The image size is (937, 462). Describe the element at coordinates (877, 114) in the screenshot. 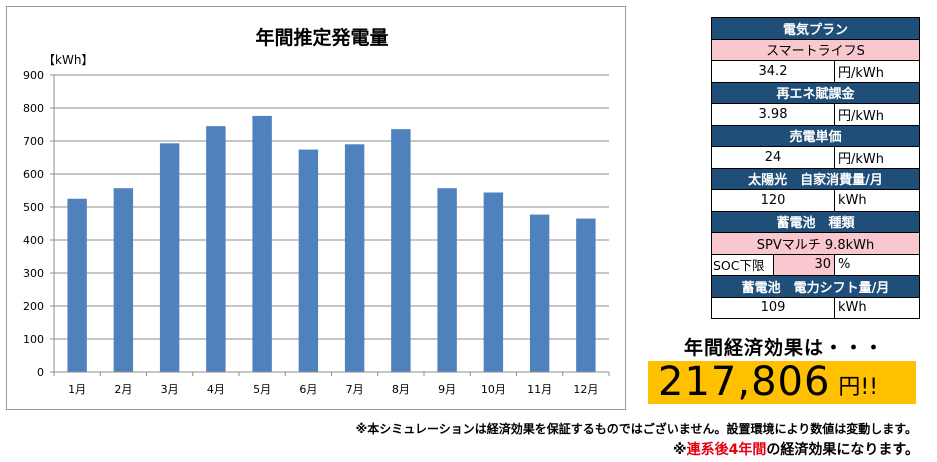

I see `renew-unit: 円/kWh` at that location.